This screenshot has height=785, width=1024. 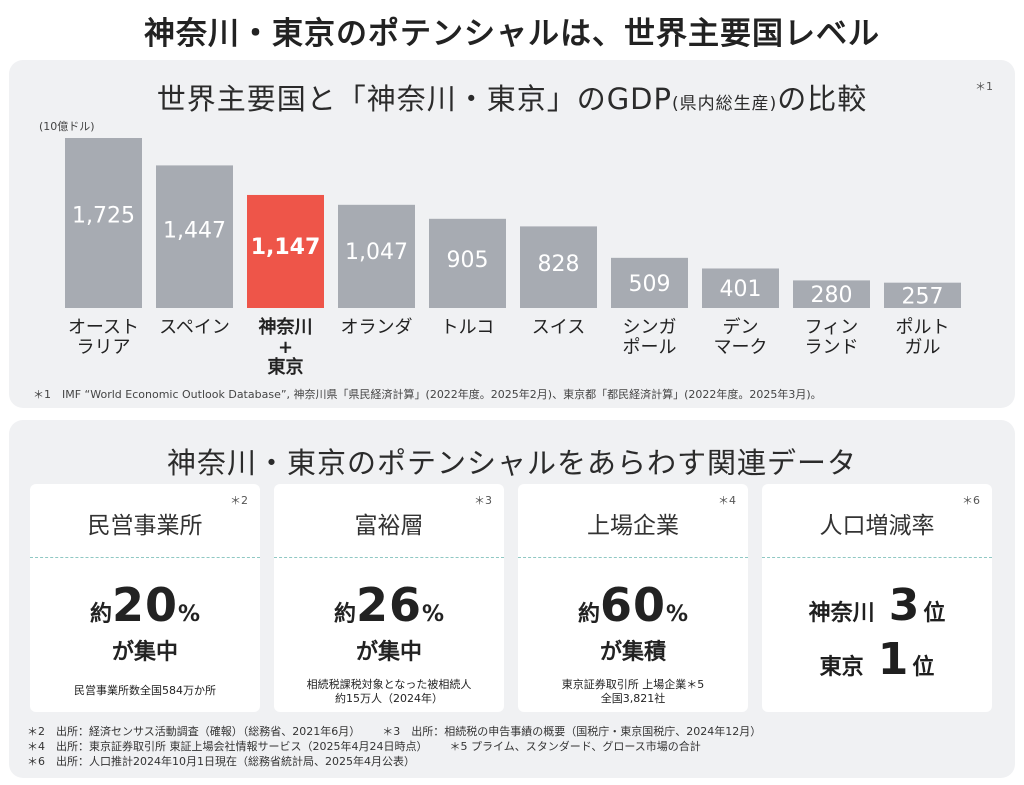 I want to click on stat-number: 60, so click(x=632, y=605).